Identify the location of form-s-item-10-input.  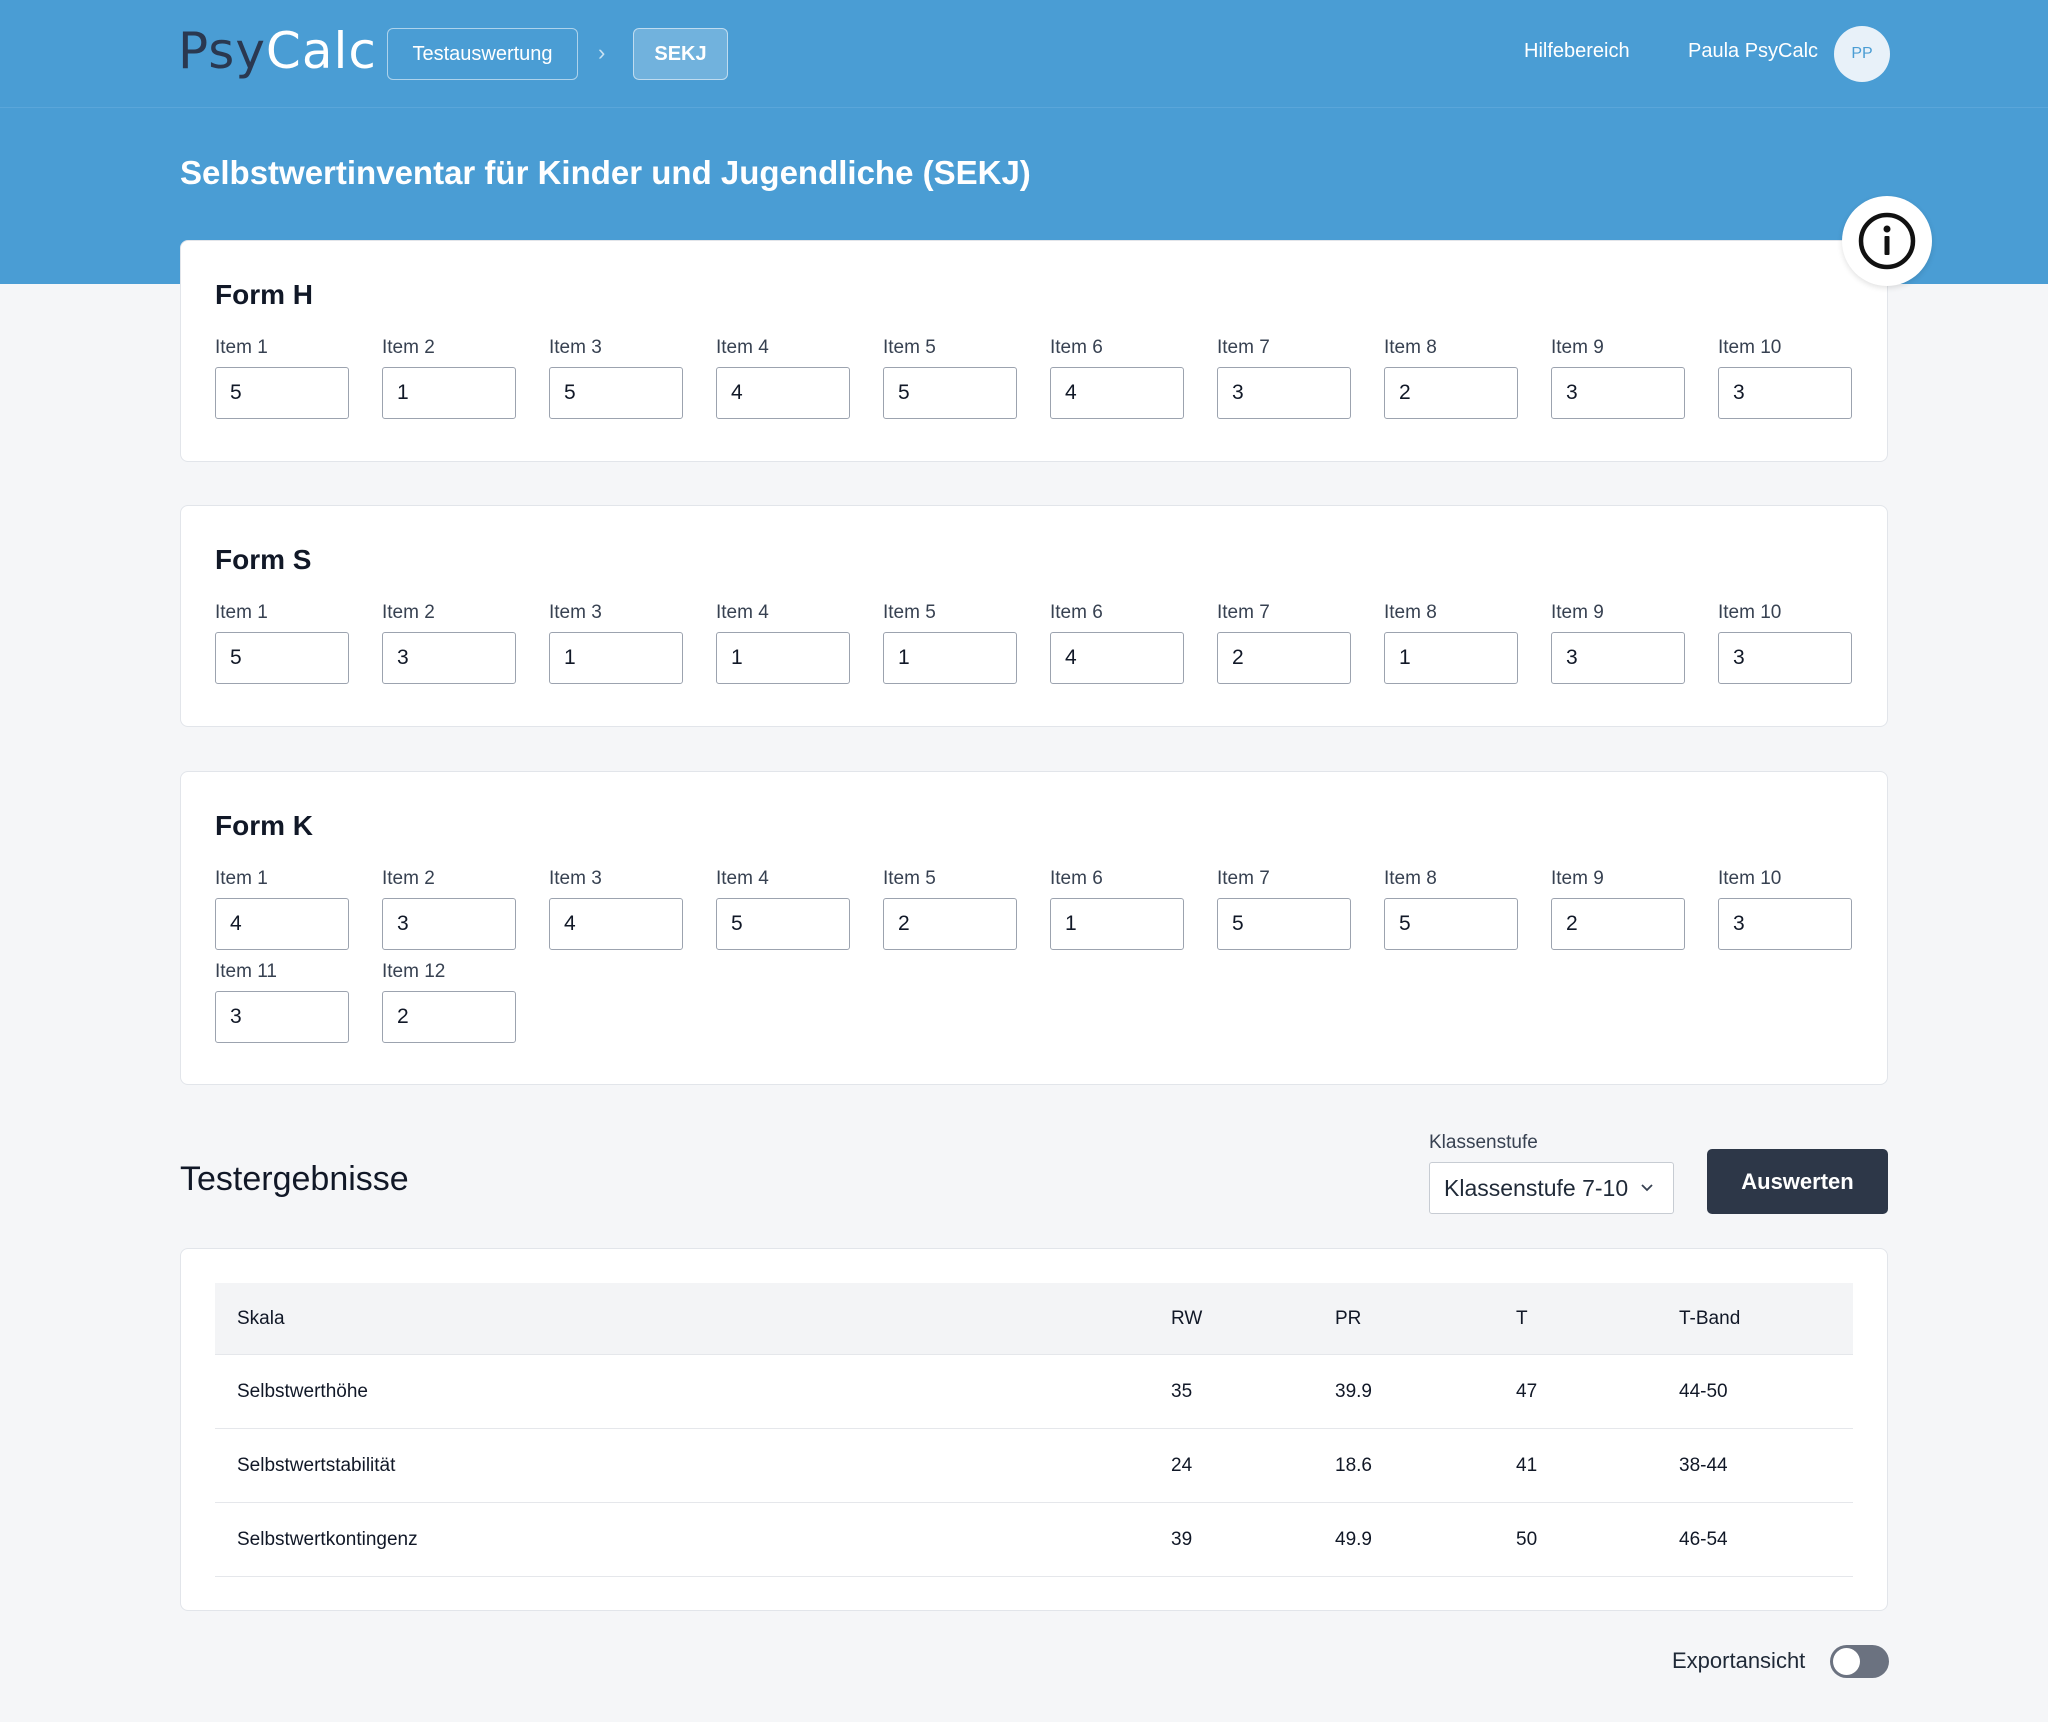
(1785, 658).